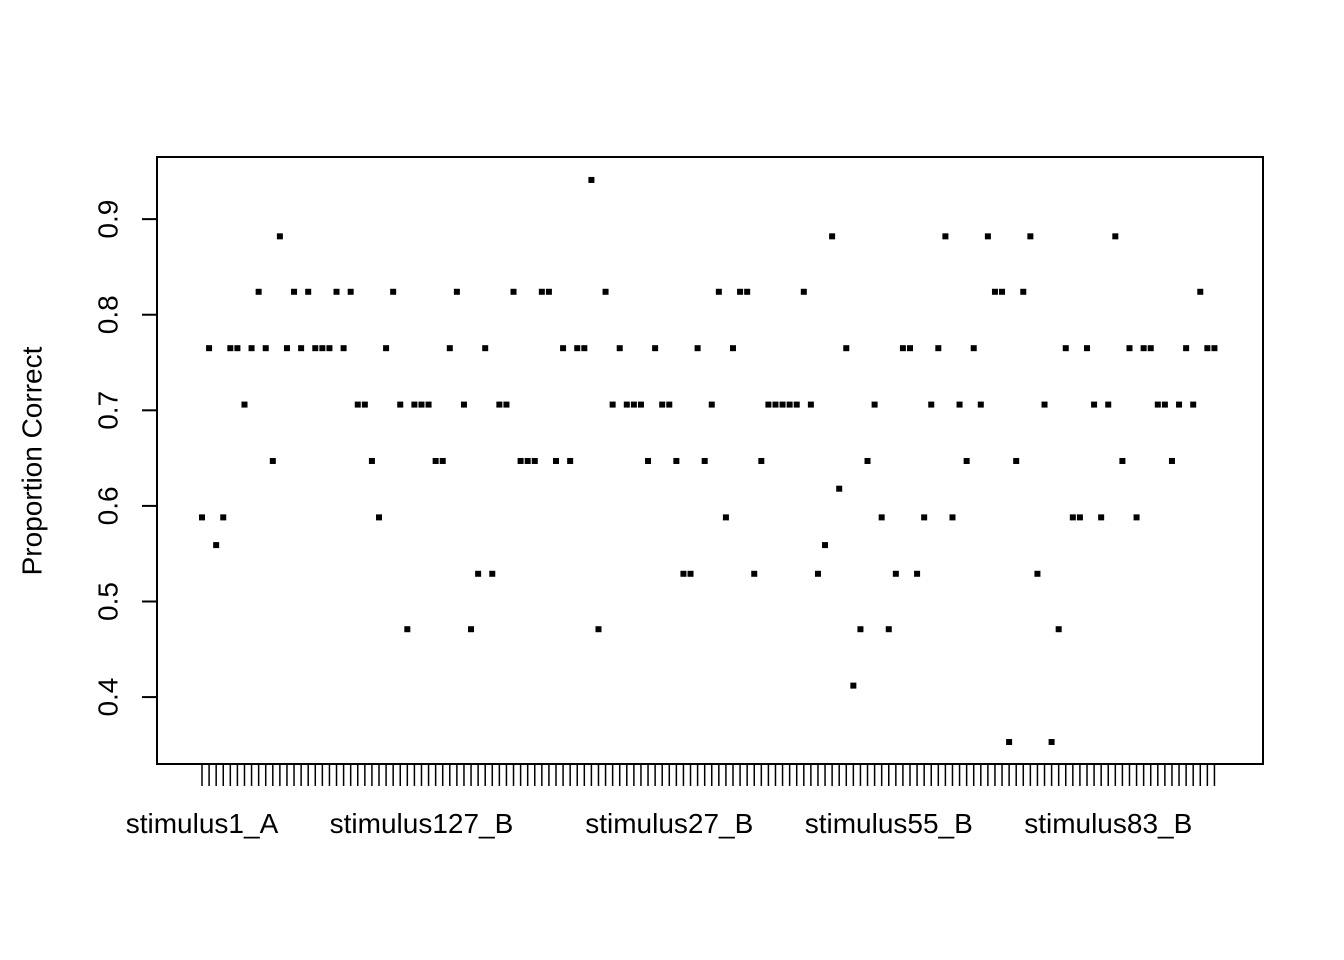 This screenshot has height=960, width=1344. What do you see at coordinates (107, 314) in the screenshot?
I see `y-tick-label: 0.8` at bounding box center [107, 314].